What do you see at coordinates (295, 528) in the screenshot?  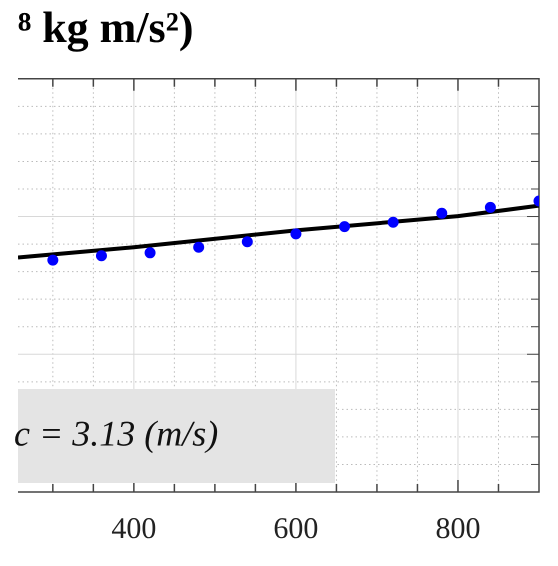 I see `x-tick-label: 600` at bounding box center [295, 528].